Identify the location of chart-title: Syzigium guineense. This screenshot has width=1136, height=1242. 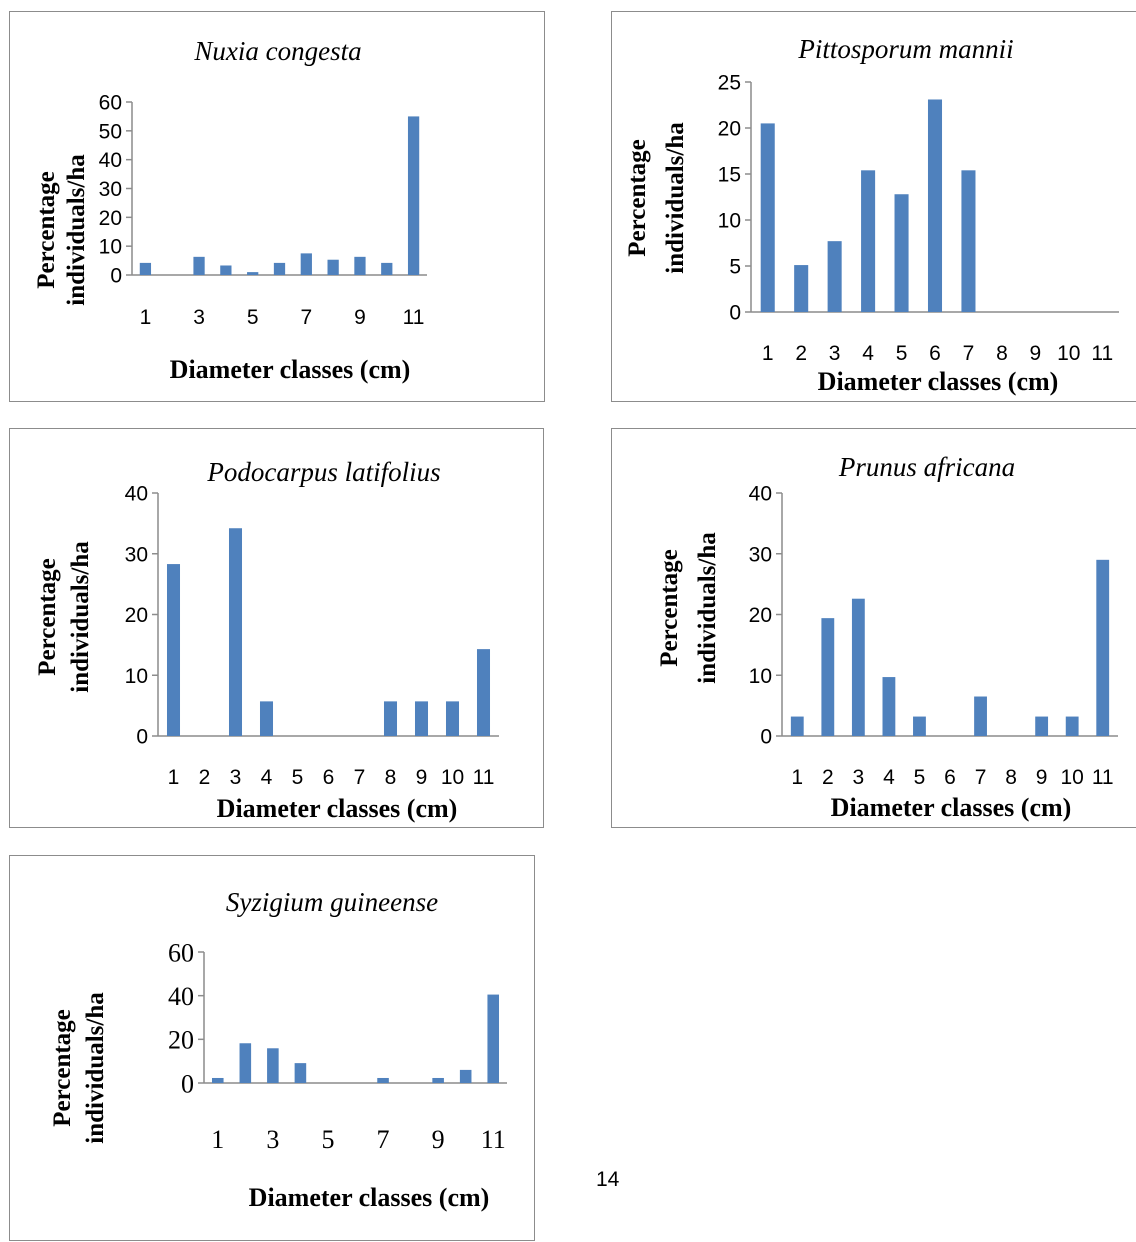
(332, 902).